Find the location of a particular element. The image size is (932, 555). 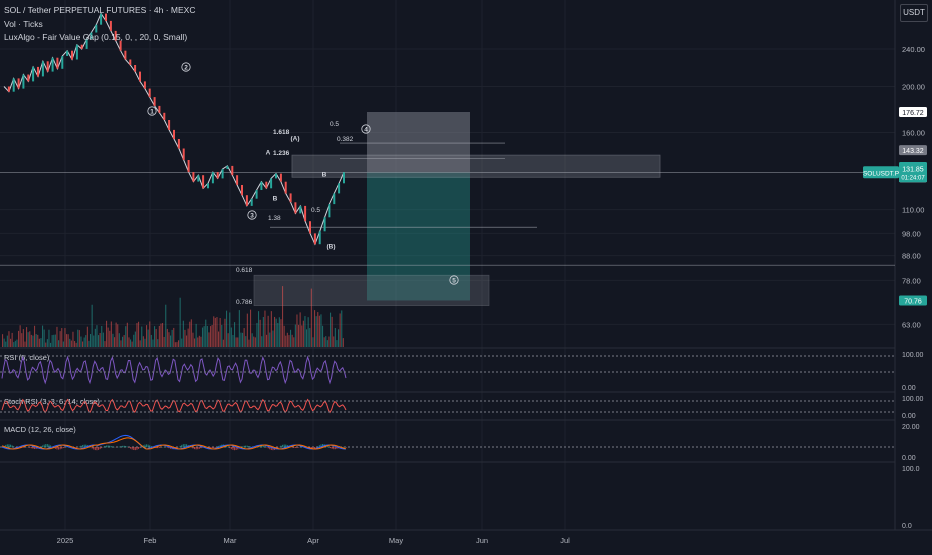

y-tick-label: 78.00 is located at coordinates (911, 280).